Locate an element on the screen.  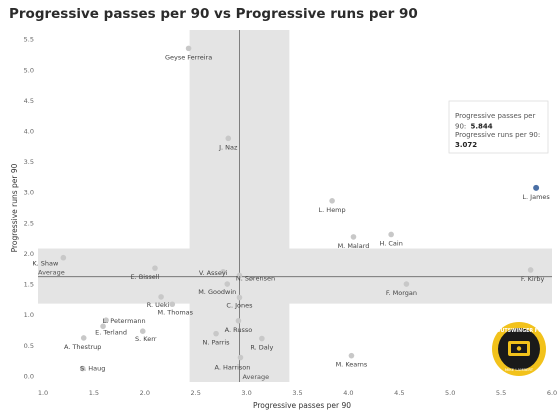
tooltip-line-3: Progressive runs per 90: is located at coordinates (497, 135).